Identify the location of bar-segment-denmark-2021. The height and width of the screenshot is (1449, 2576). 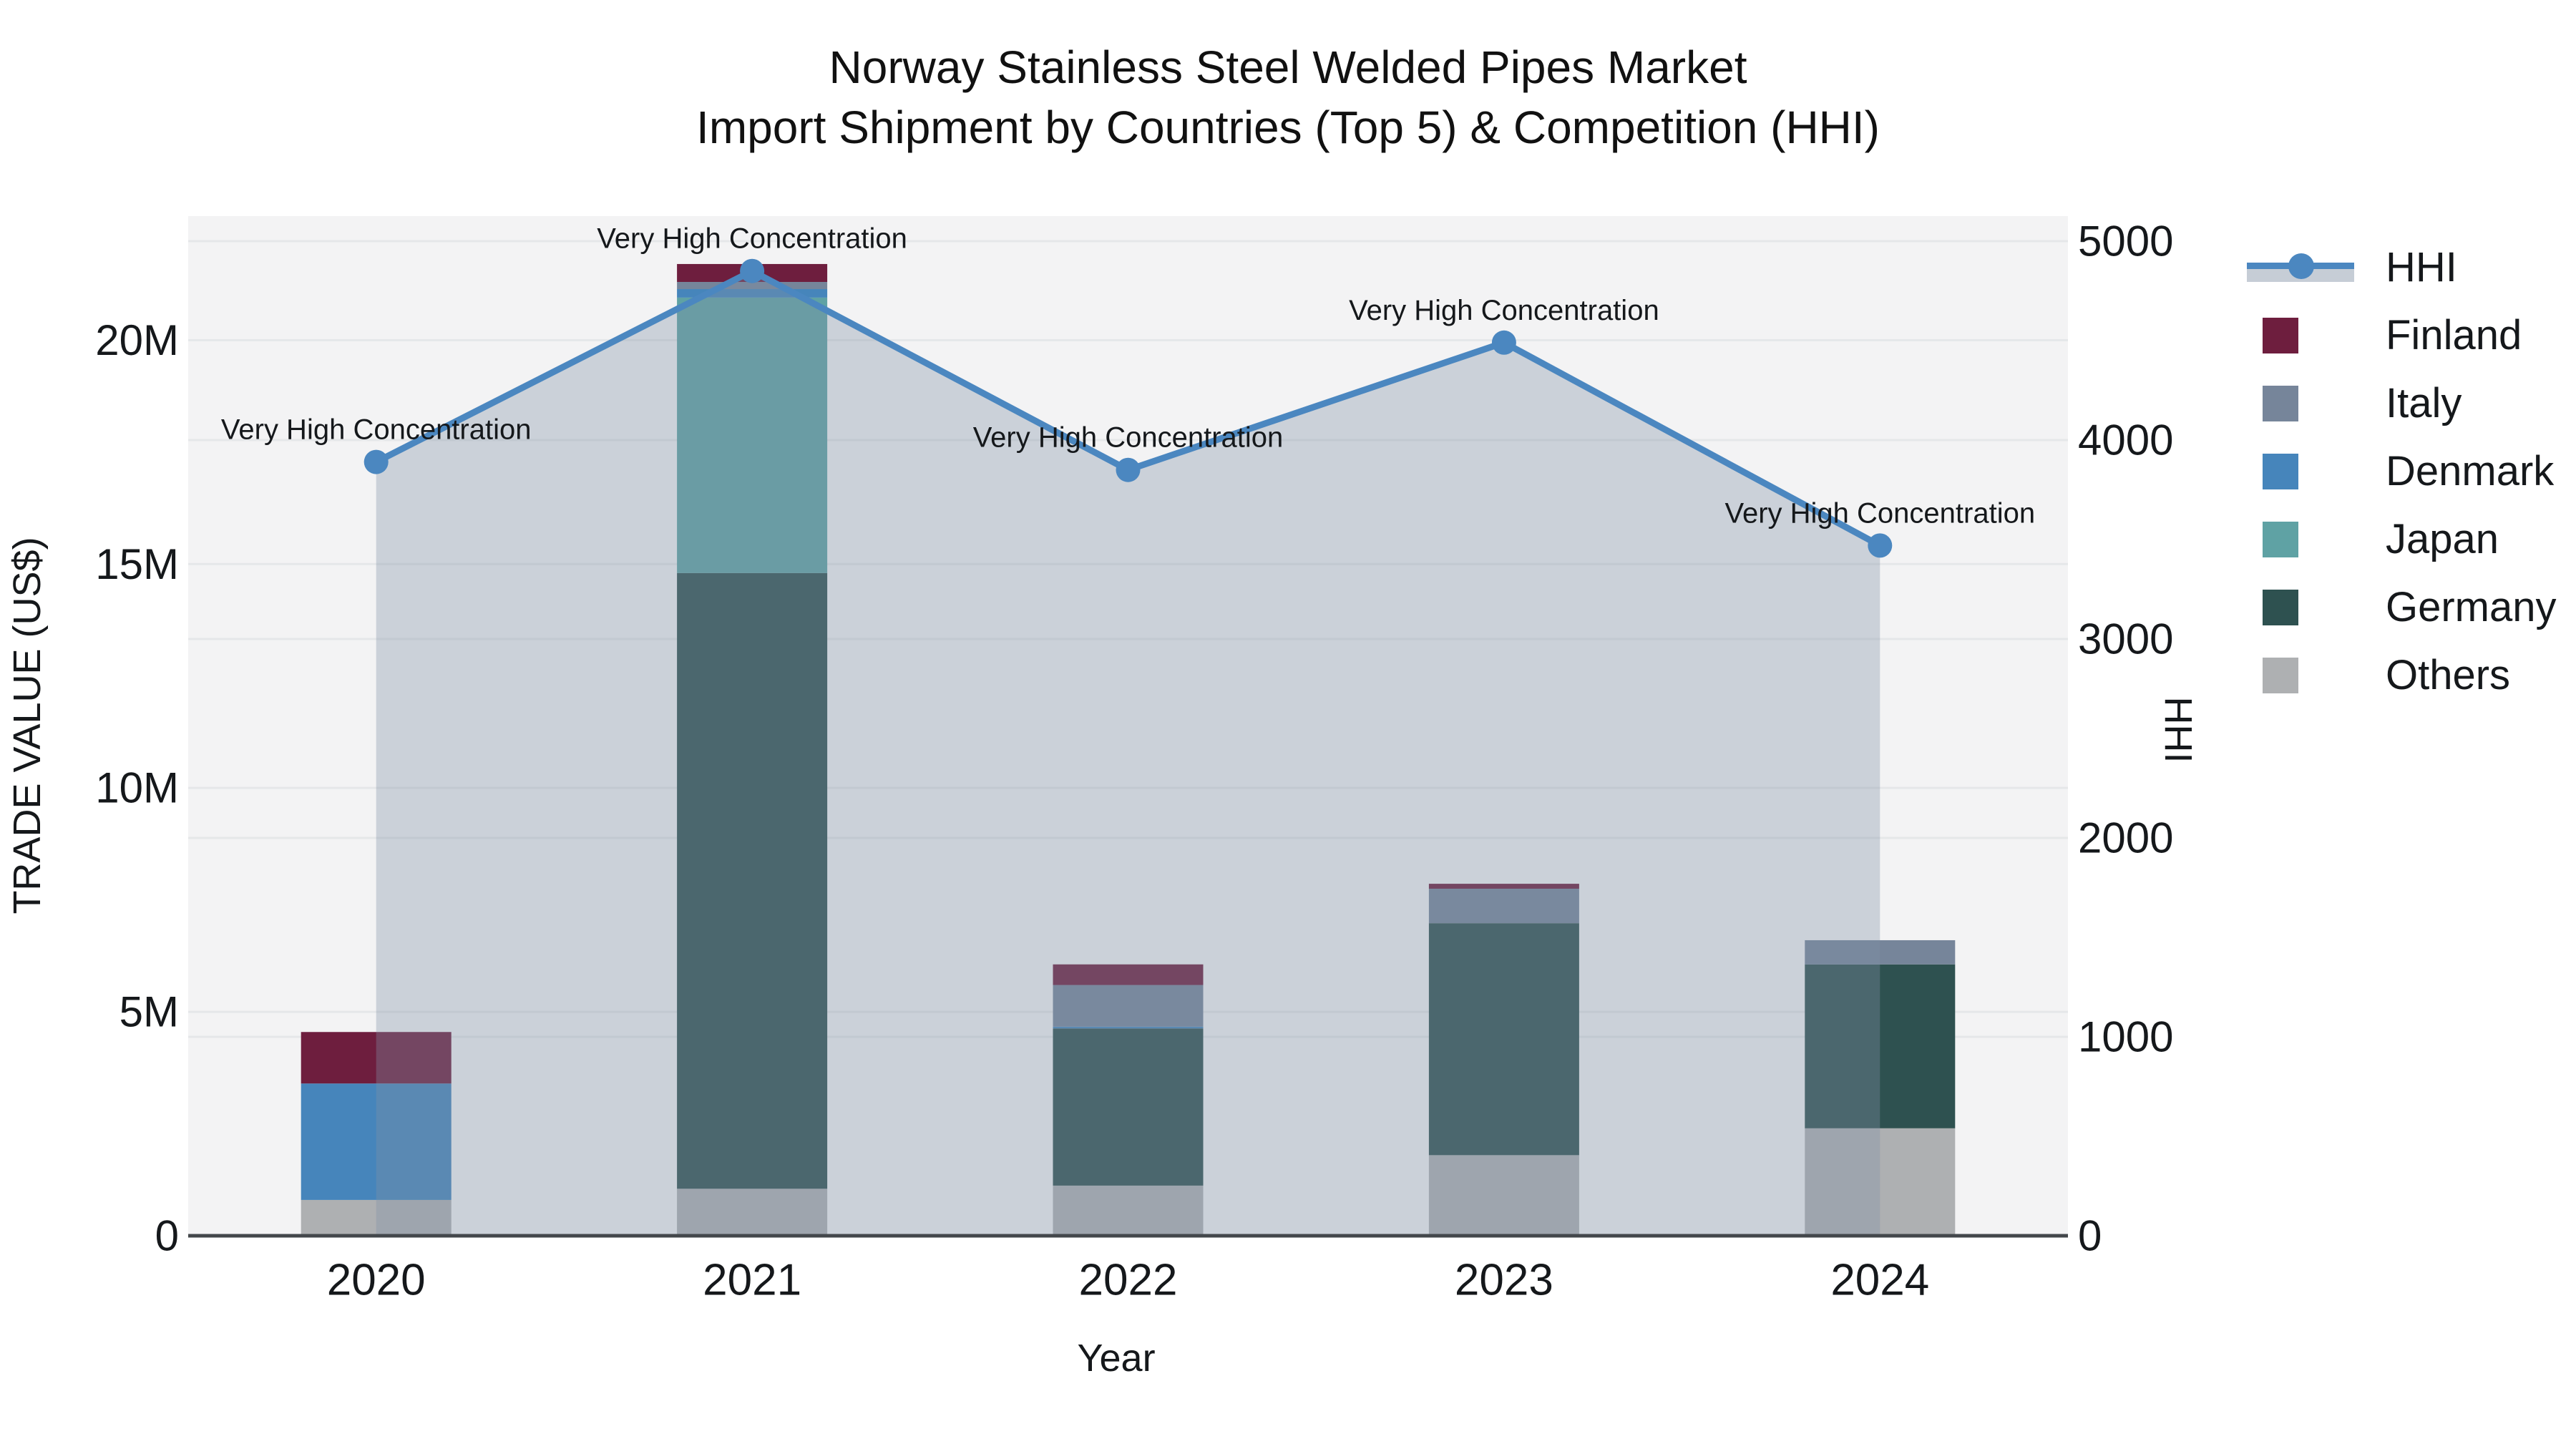
(752, 293).